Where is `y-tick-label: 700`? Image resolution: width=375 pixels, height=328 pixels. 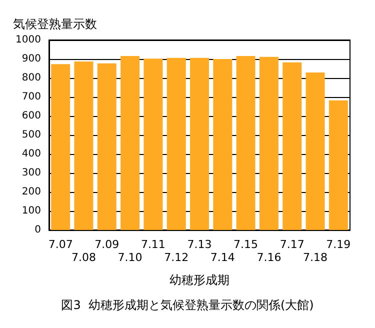
y-tick-label: 700 is located at coordinates (31, 97).